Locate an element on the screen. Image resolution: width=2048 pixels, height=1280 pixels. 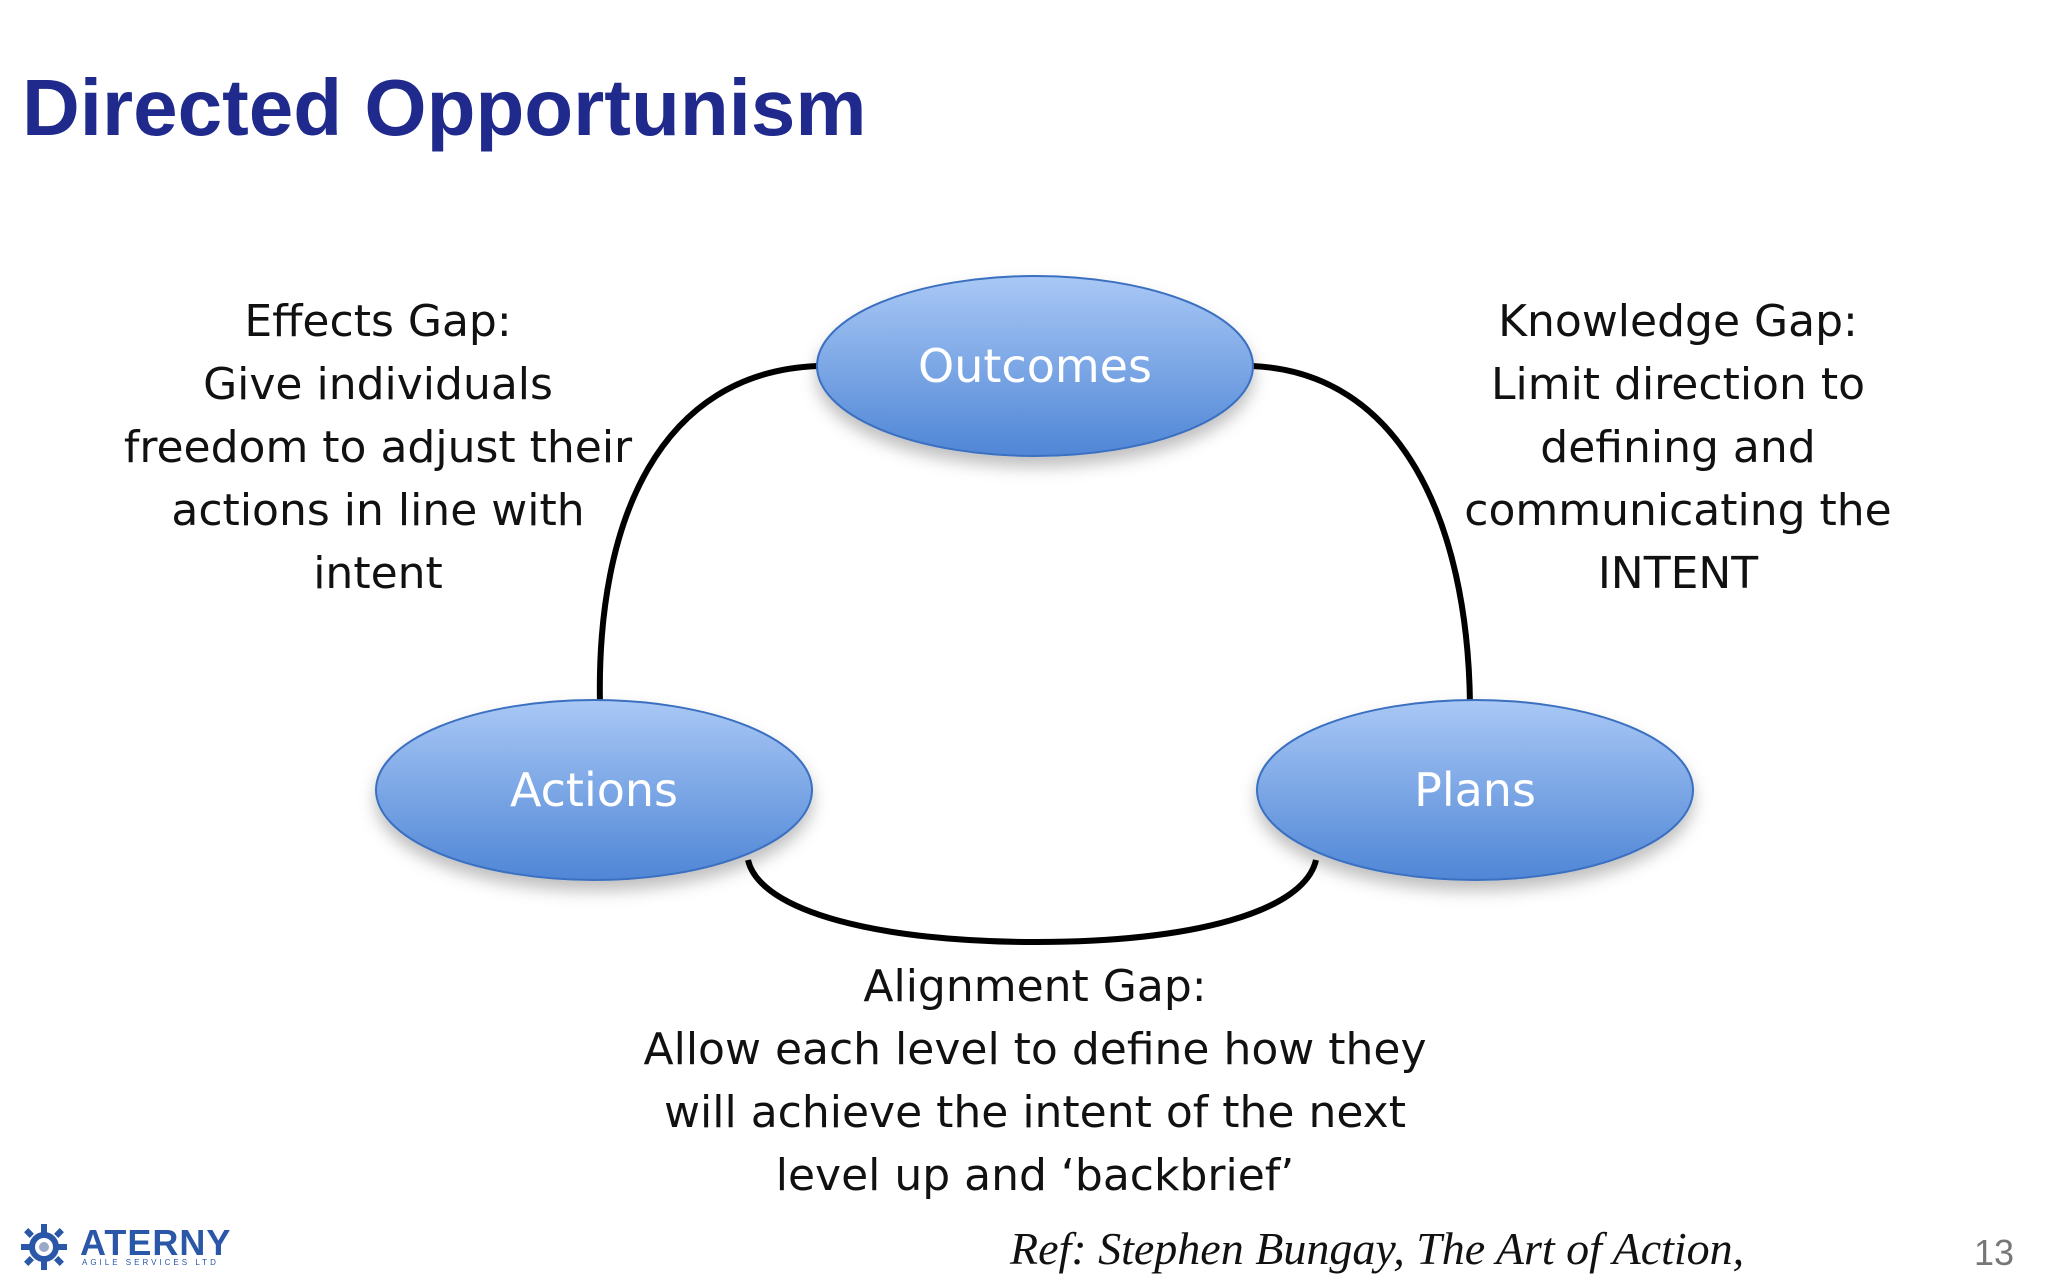
page-number: 13 is located at coordinates (1994, 1252).